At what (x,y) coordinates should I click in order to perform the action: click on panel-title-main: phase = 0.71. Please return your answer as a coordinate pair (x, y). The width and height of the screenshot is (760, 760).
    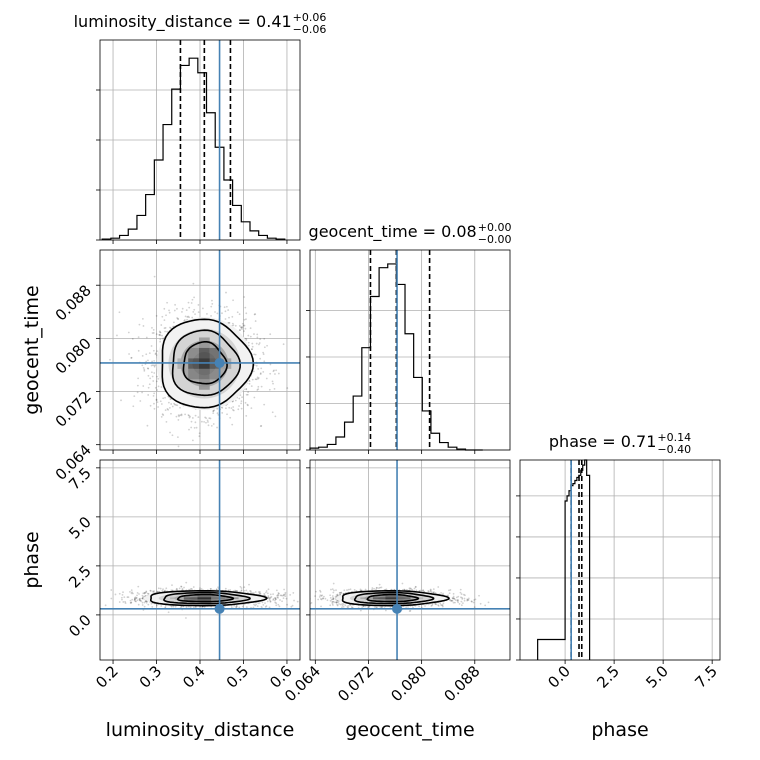
    Looking at the image, I should click on (602, 441).